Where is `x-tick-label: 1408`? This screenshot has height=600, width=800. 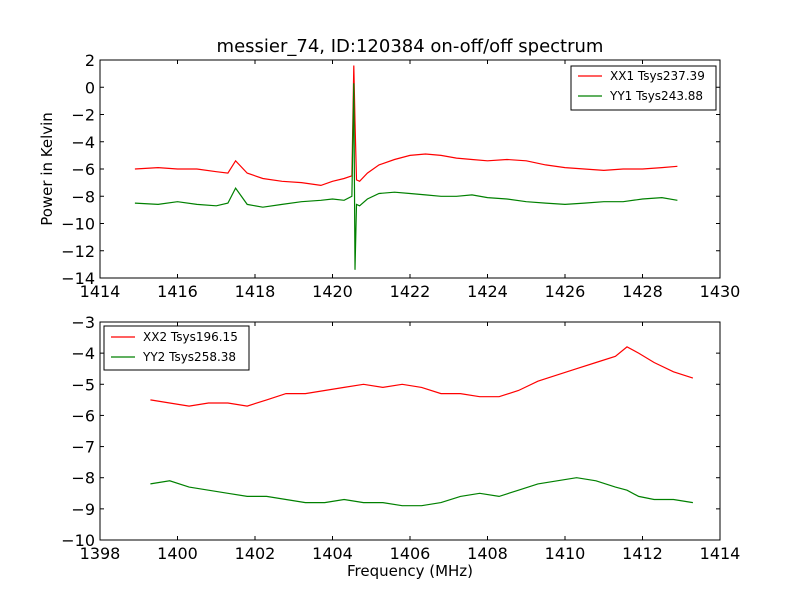 x-tick-label: 1408 is located at coordinates (487, 553).